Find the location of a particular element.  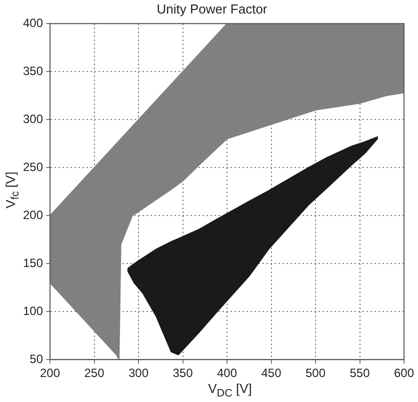

x-tick-label: 250 is located at coordinates (94, 373).